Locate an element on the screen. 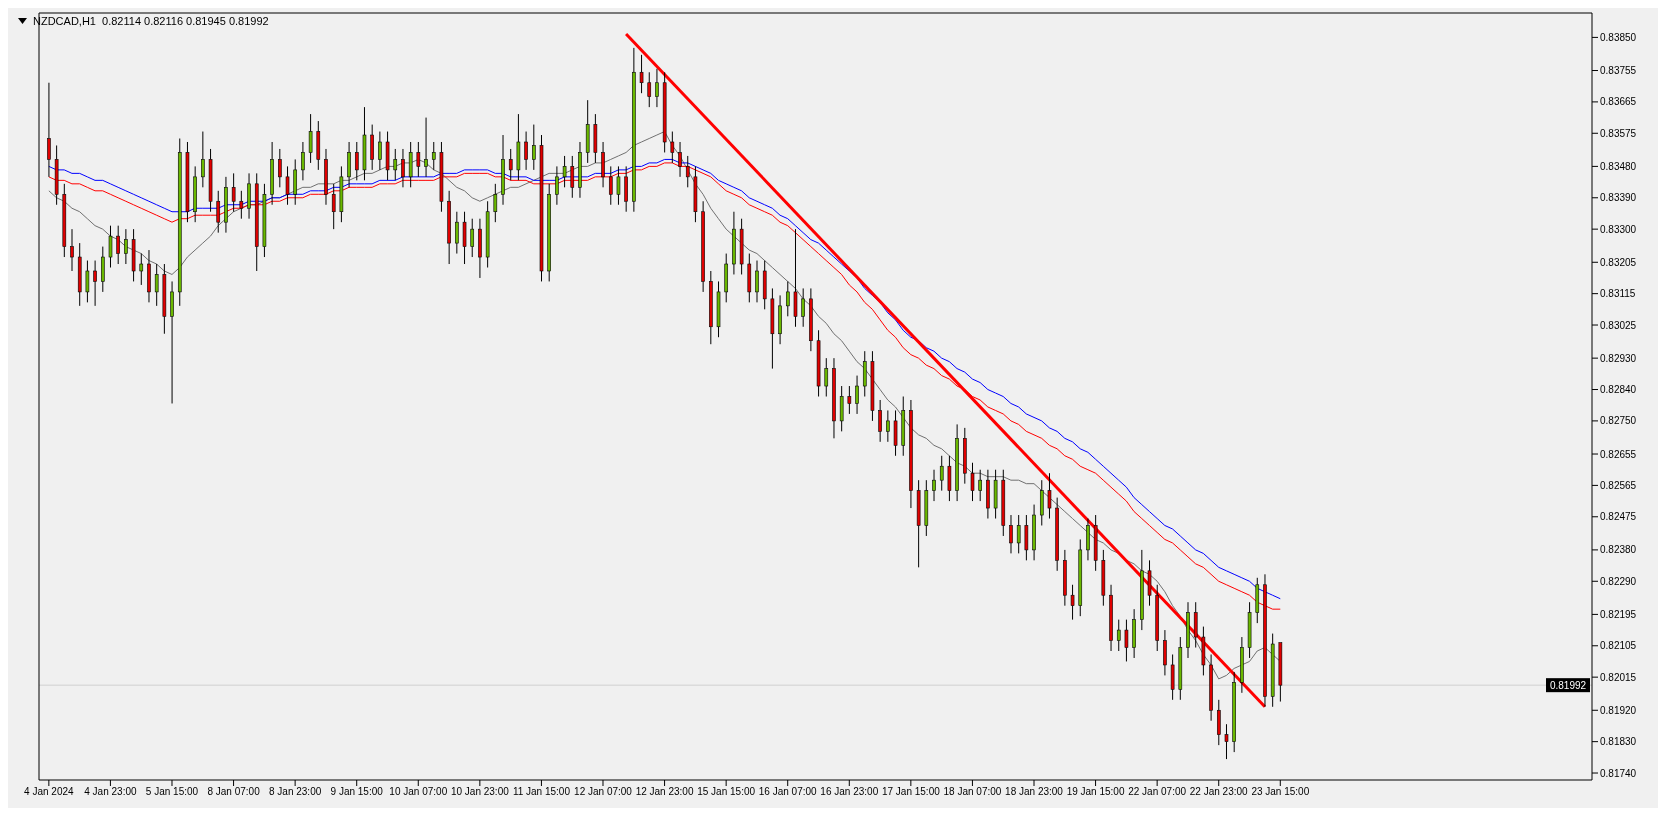 The image size is (1666, 821). x-tick-label: 4 Jan 2024 is located at coordinates (49, 792).